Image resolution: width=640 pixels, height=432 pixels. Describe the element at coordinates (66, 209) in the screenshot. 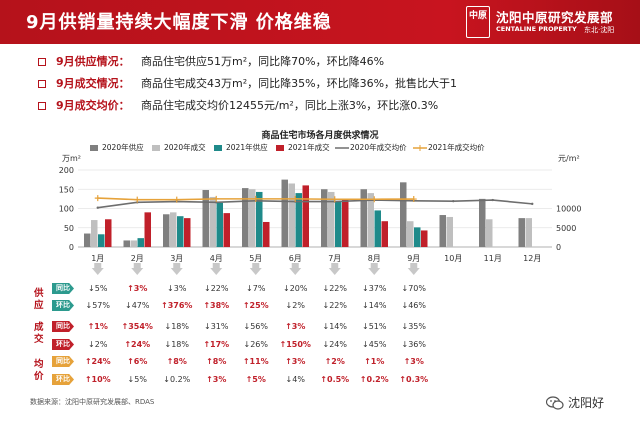

I see `y-tick-label: 100` at that location.